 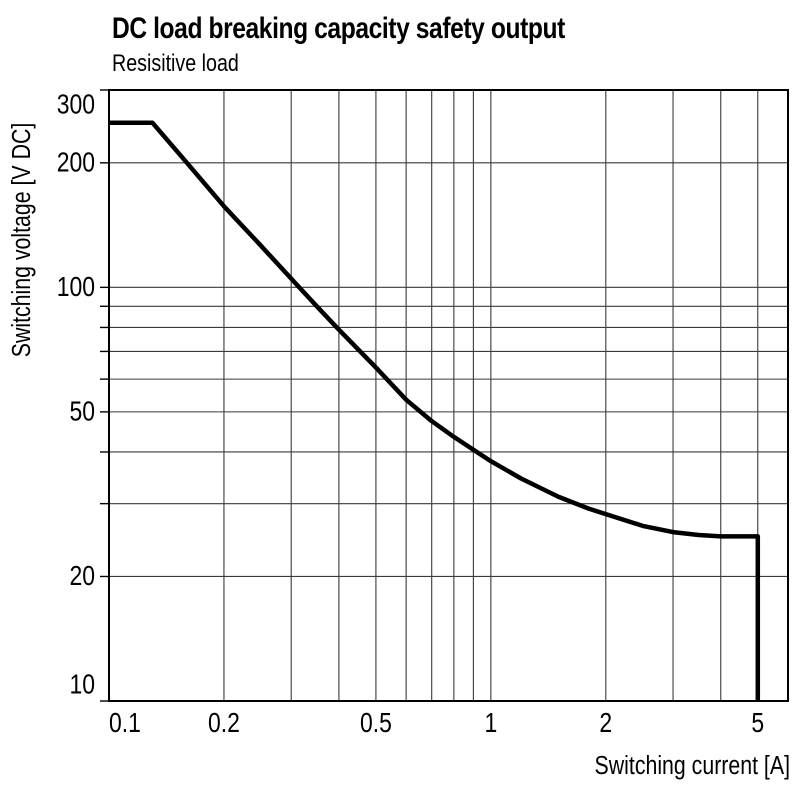 I want to click on x-tick-label: 5, so click(x=757, y=723).